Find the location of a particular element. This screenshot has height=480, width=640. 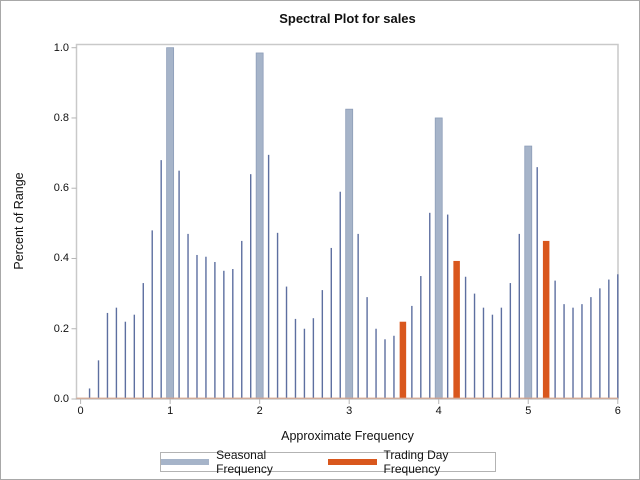

x-tick-label: 3 is located at coordinates (349, 411).